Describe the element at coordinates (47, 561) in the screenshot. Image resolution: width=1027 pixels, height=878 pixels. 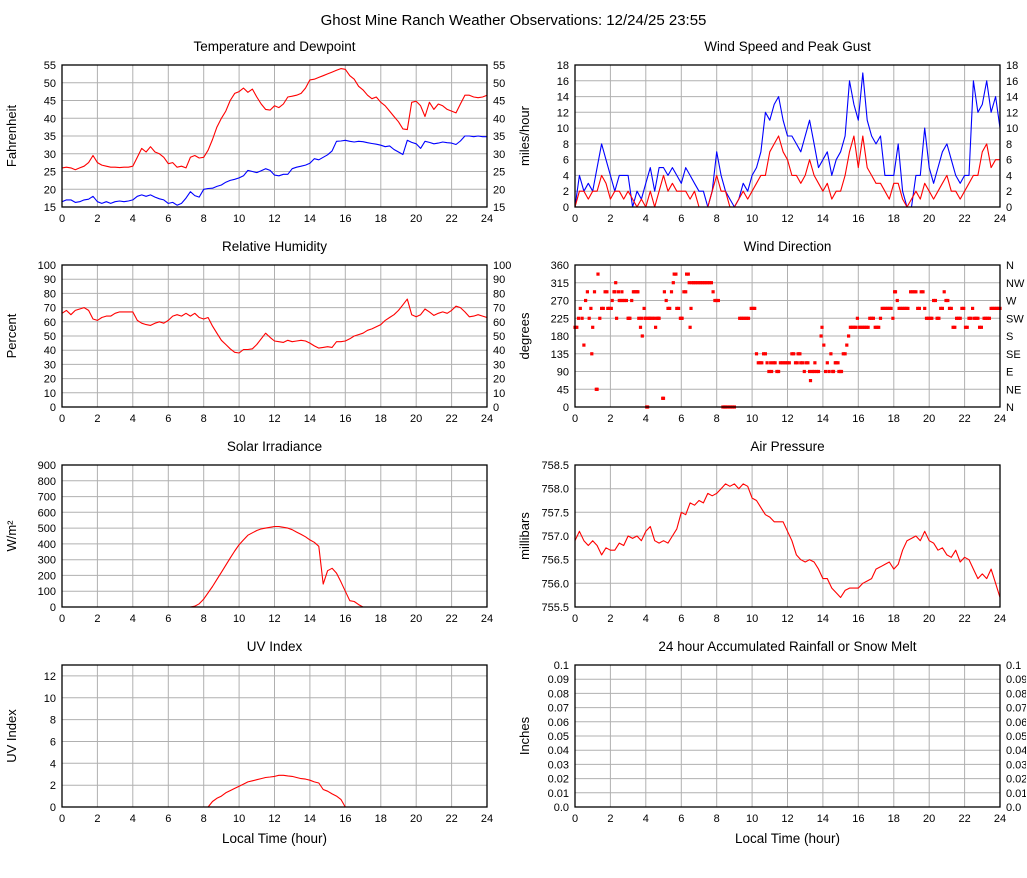
I see `svg-text: 300` at that location.